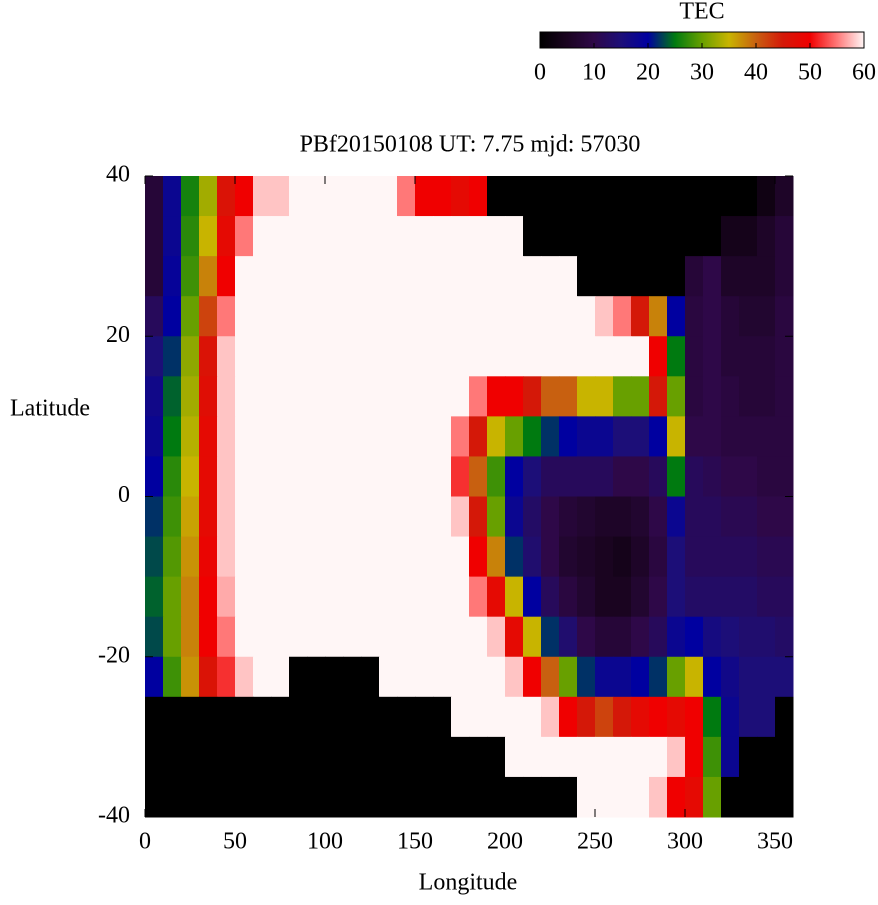 The image size is (878, 905). Describe the element at coordinates (468, 883) in the screenshot. I see `x-axis-label: Longitude` at that location.